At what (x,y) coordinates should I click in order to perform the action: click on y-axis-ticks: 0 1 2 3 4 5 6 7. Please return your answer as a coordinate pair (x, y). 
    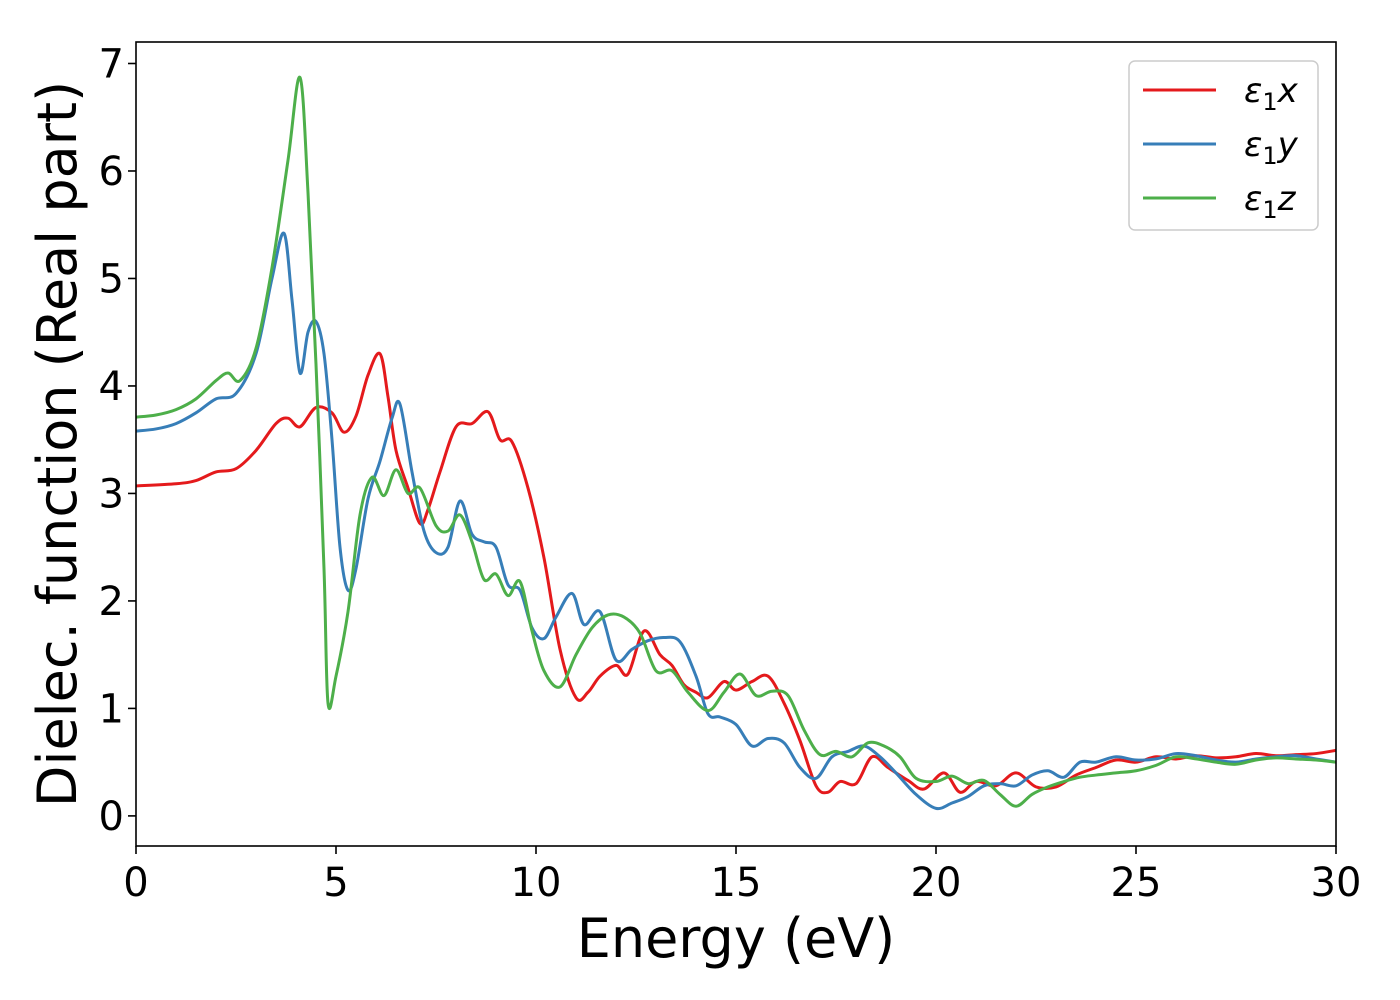
    Looking at the image, I should click on (117, 440).